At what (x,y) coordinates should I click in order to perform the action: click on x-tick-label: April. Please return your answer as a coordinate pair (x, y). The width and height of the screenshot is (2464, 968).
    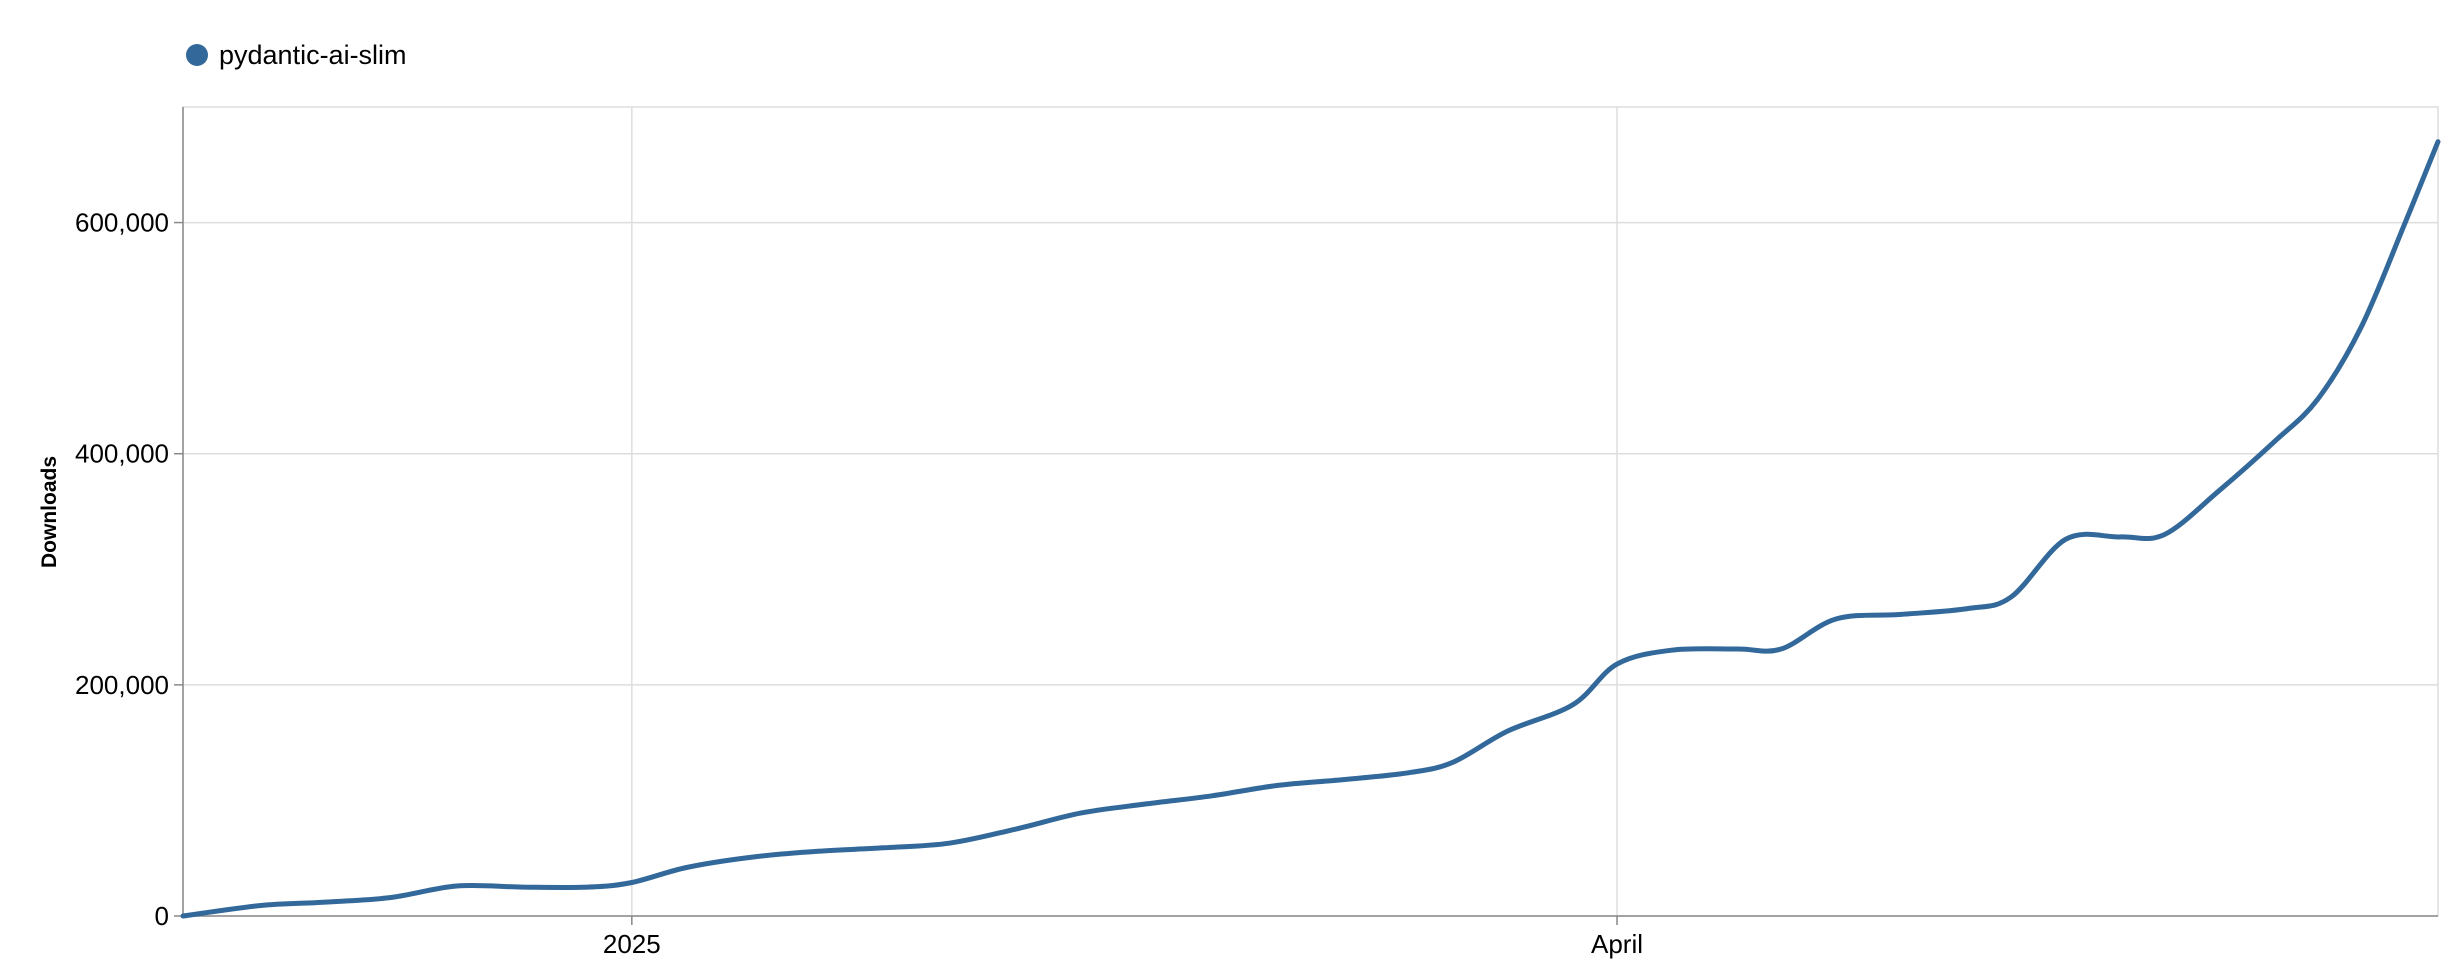
    Looking at the image, I should click on (1617, 944).